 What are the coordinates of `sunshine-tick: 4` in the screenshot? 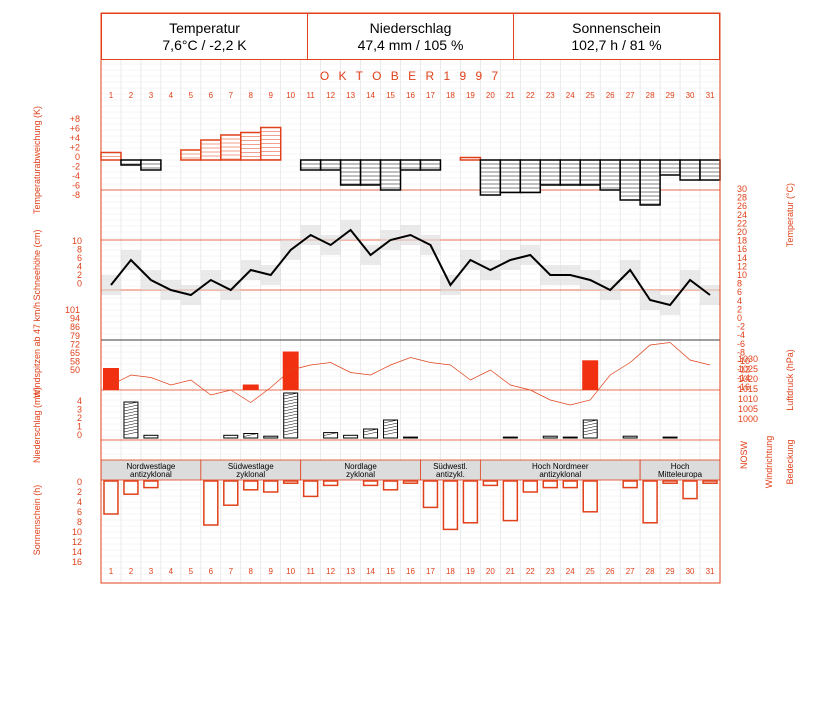 It's located at (79, 502).